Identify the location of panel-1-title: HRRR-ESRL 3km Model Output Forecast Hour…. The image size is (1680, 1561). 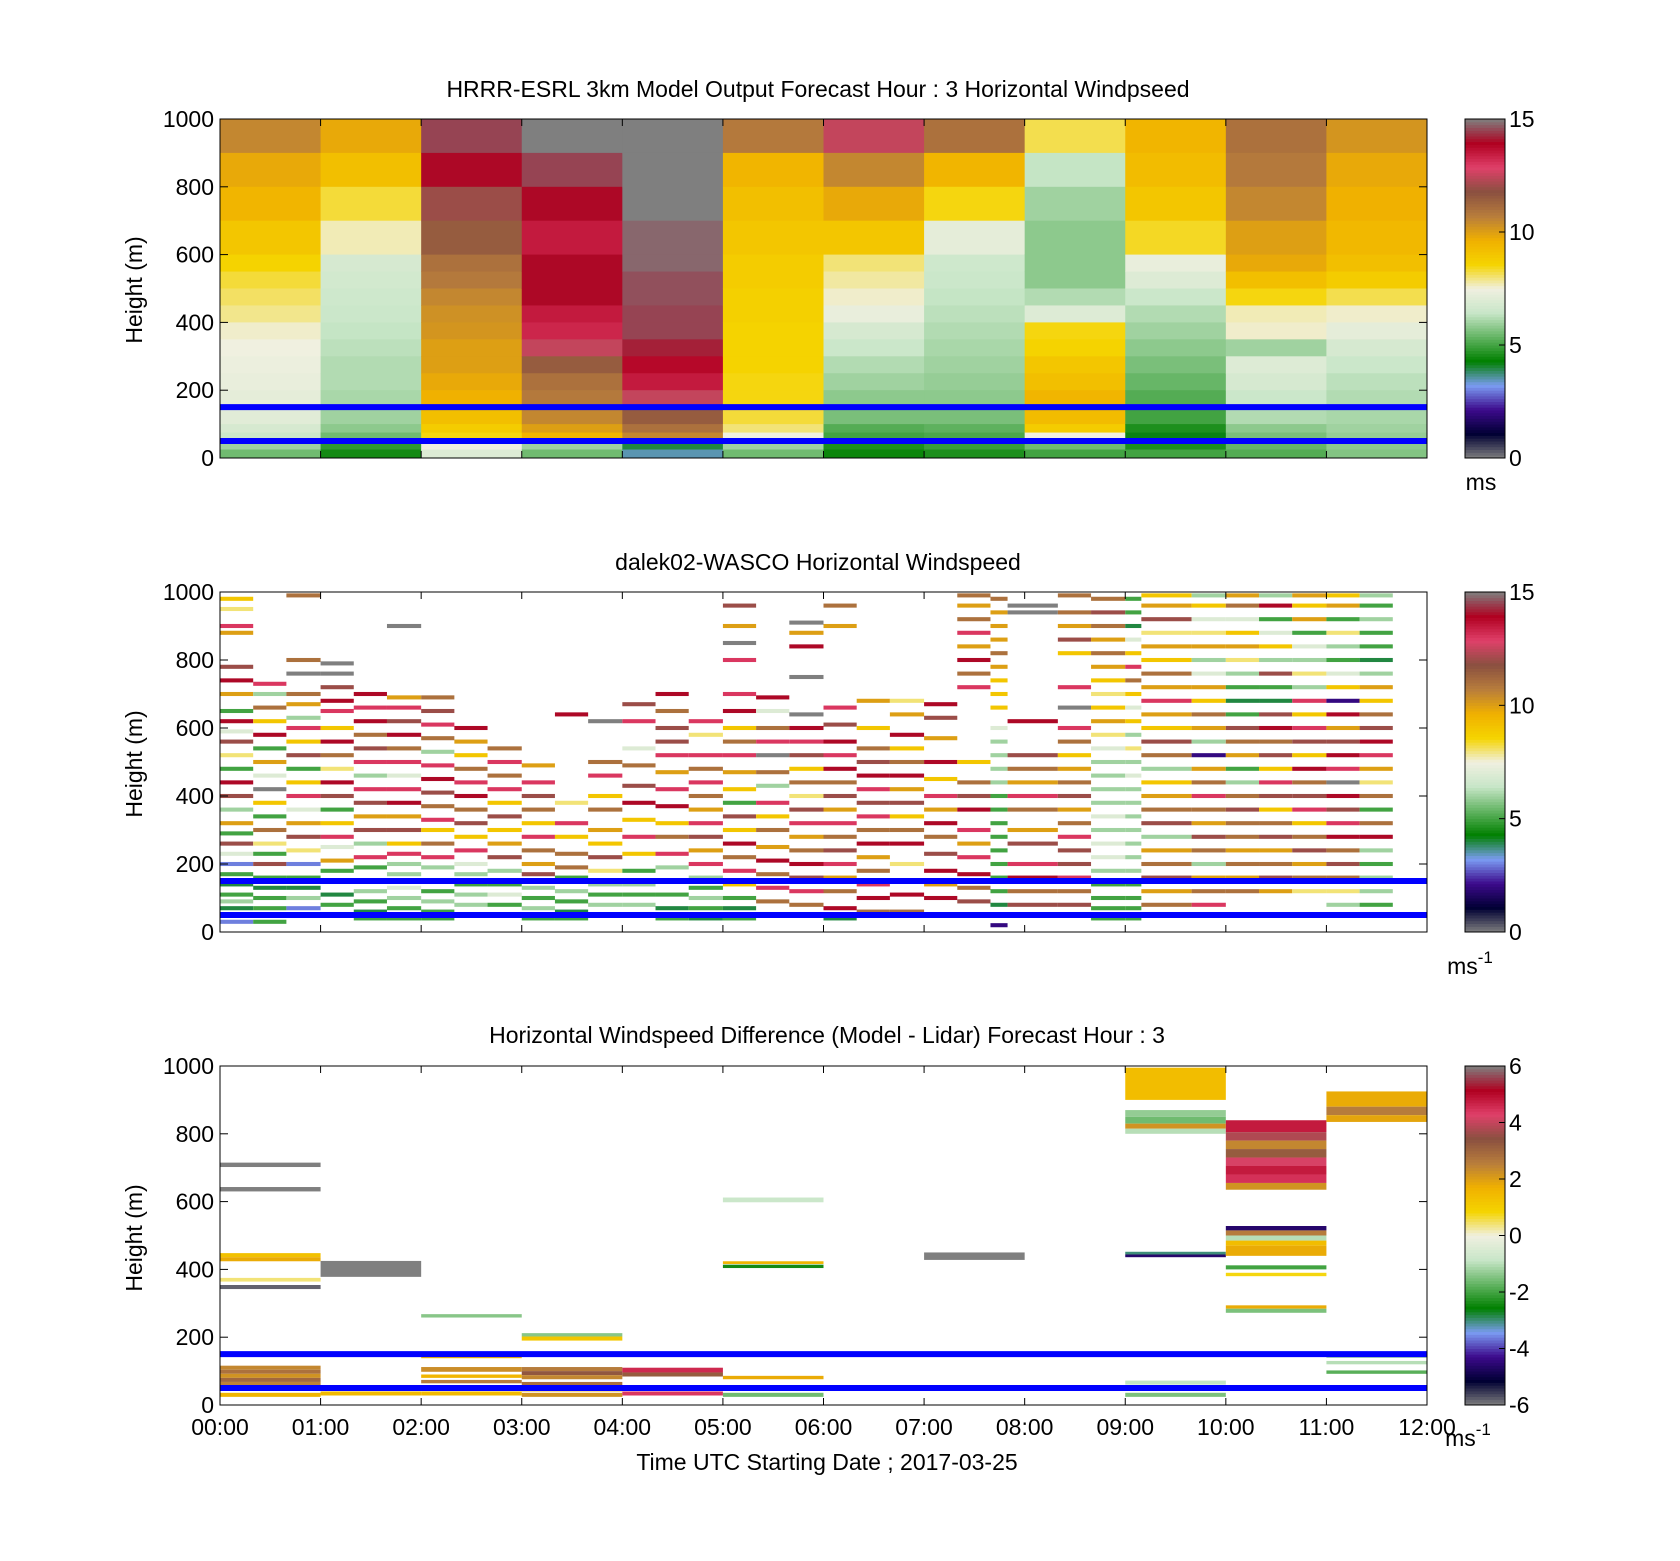
(817, 89).